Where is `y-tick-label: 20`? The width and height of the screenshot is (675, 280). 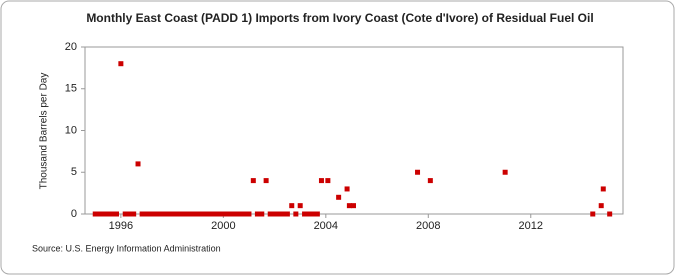
y-tick-label: 20 is located at coordinates (71, 47).